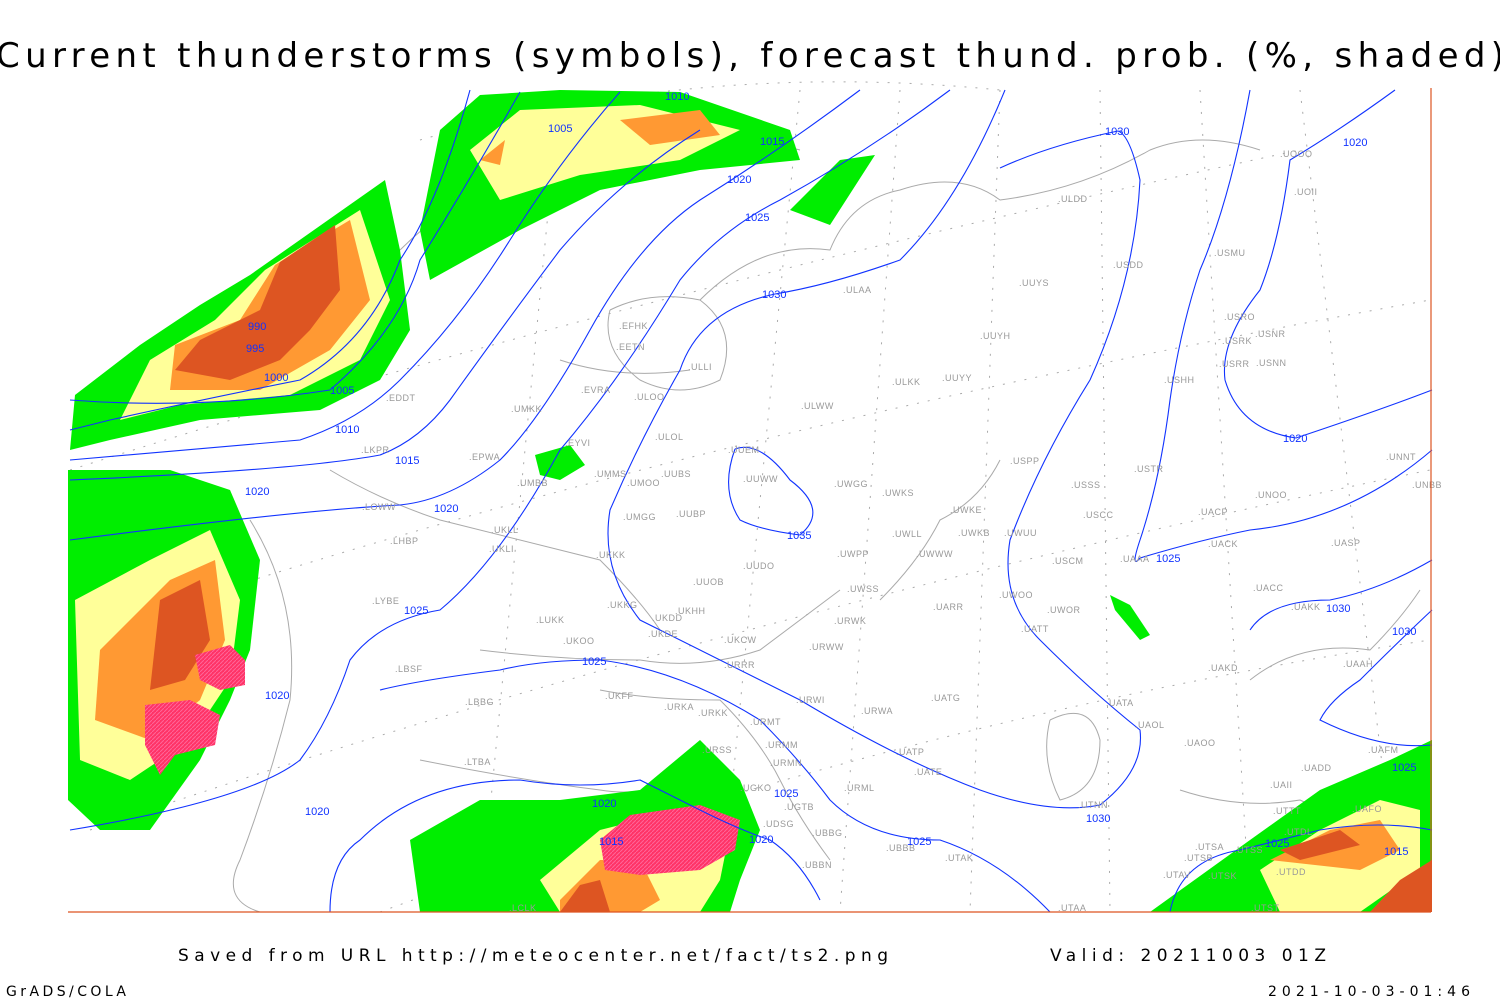 The image size is (1500, 1000). I want to click on station-label: .UWOO, so click(1016, 595).